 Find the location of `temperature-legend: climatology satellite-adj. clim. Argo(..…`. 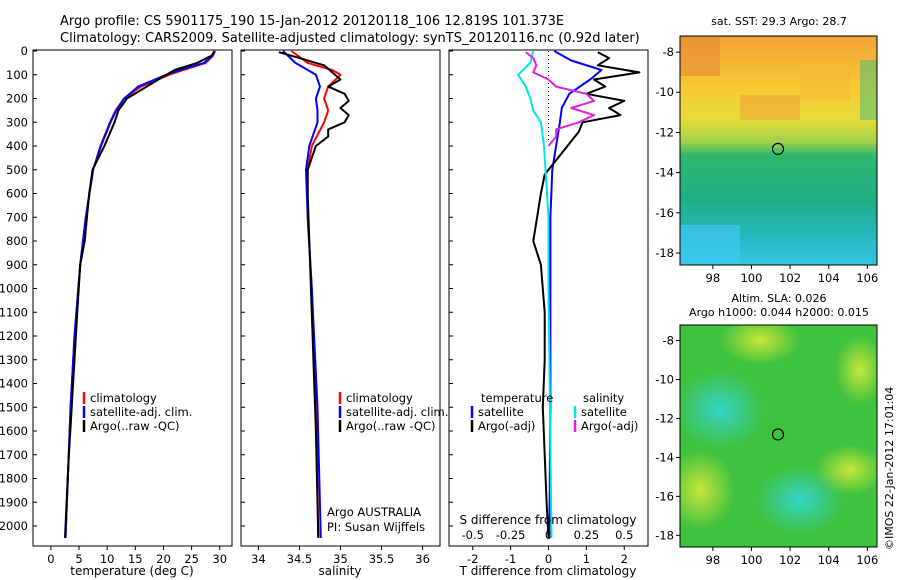

temperature-legend: climatology satellite-adj. clim. Argo(..… is located at coordinates (137, 412).